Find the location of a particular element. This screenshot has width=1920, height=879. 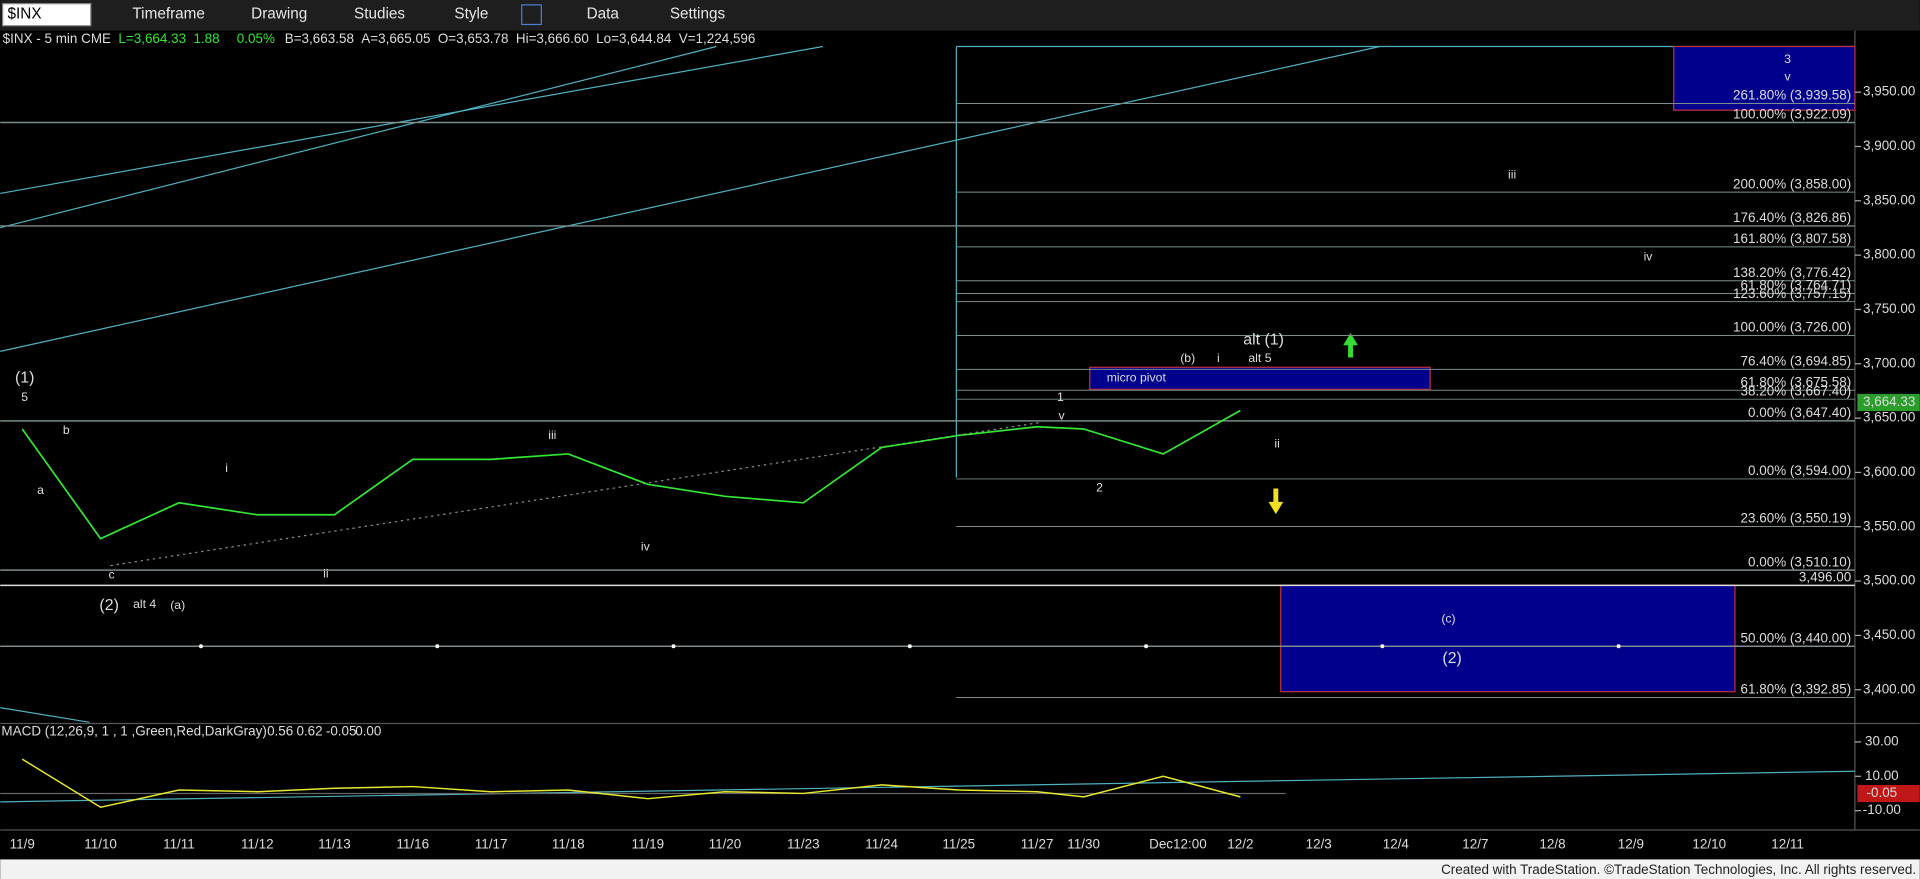

level-label: 0.00% (3,647.40) is located at coordinates (1799, 412).